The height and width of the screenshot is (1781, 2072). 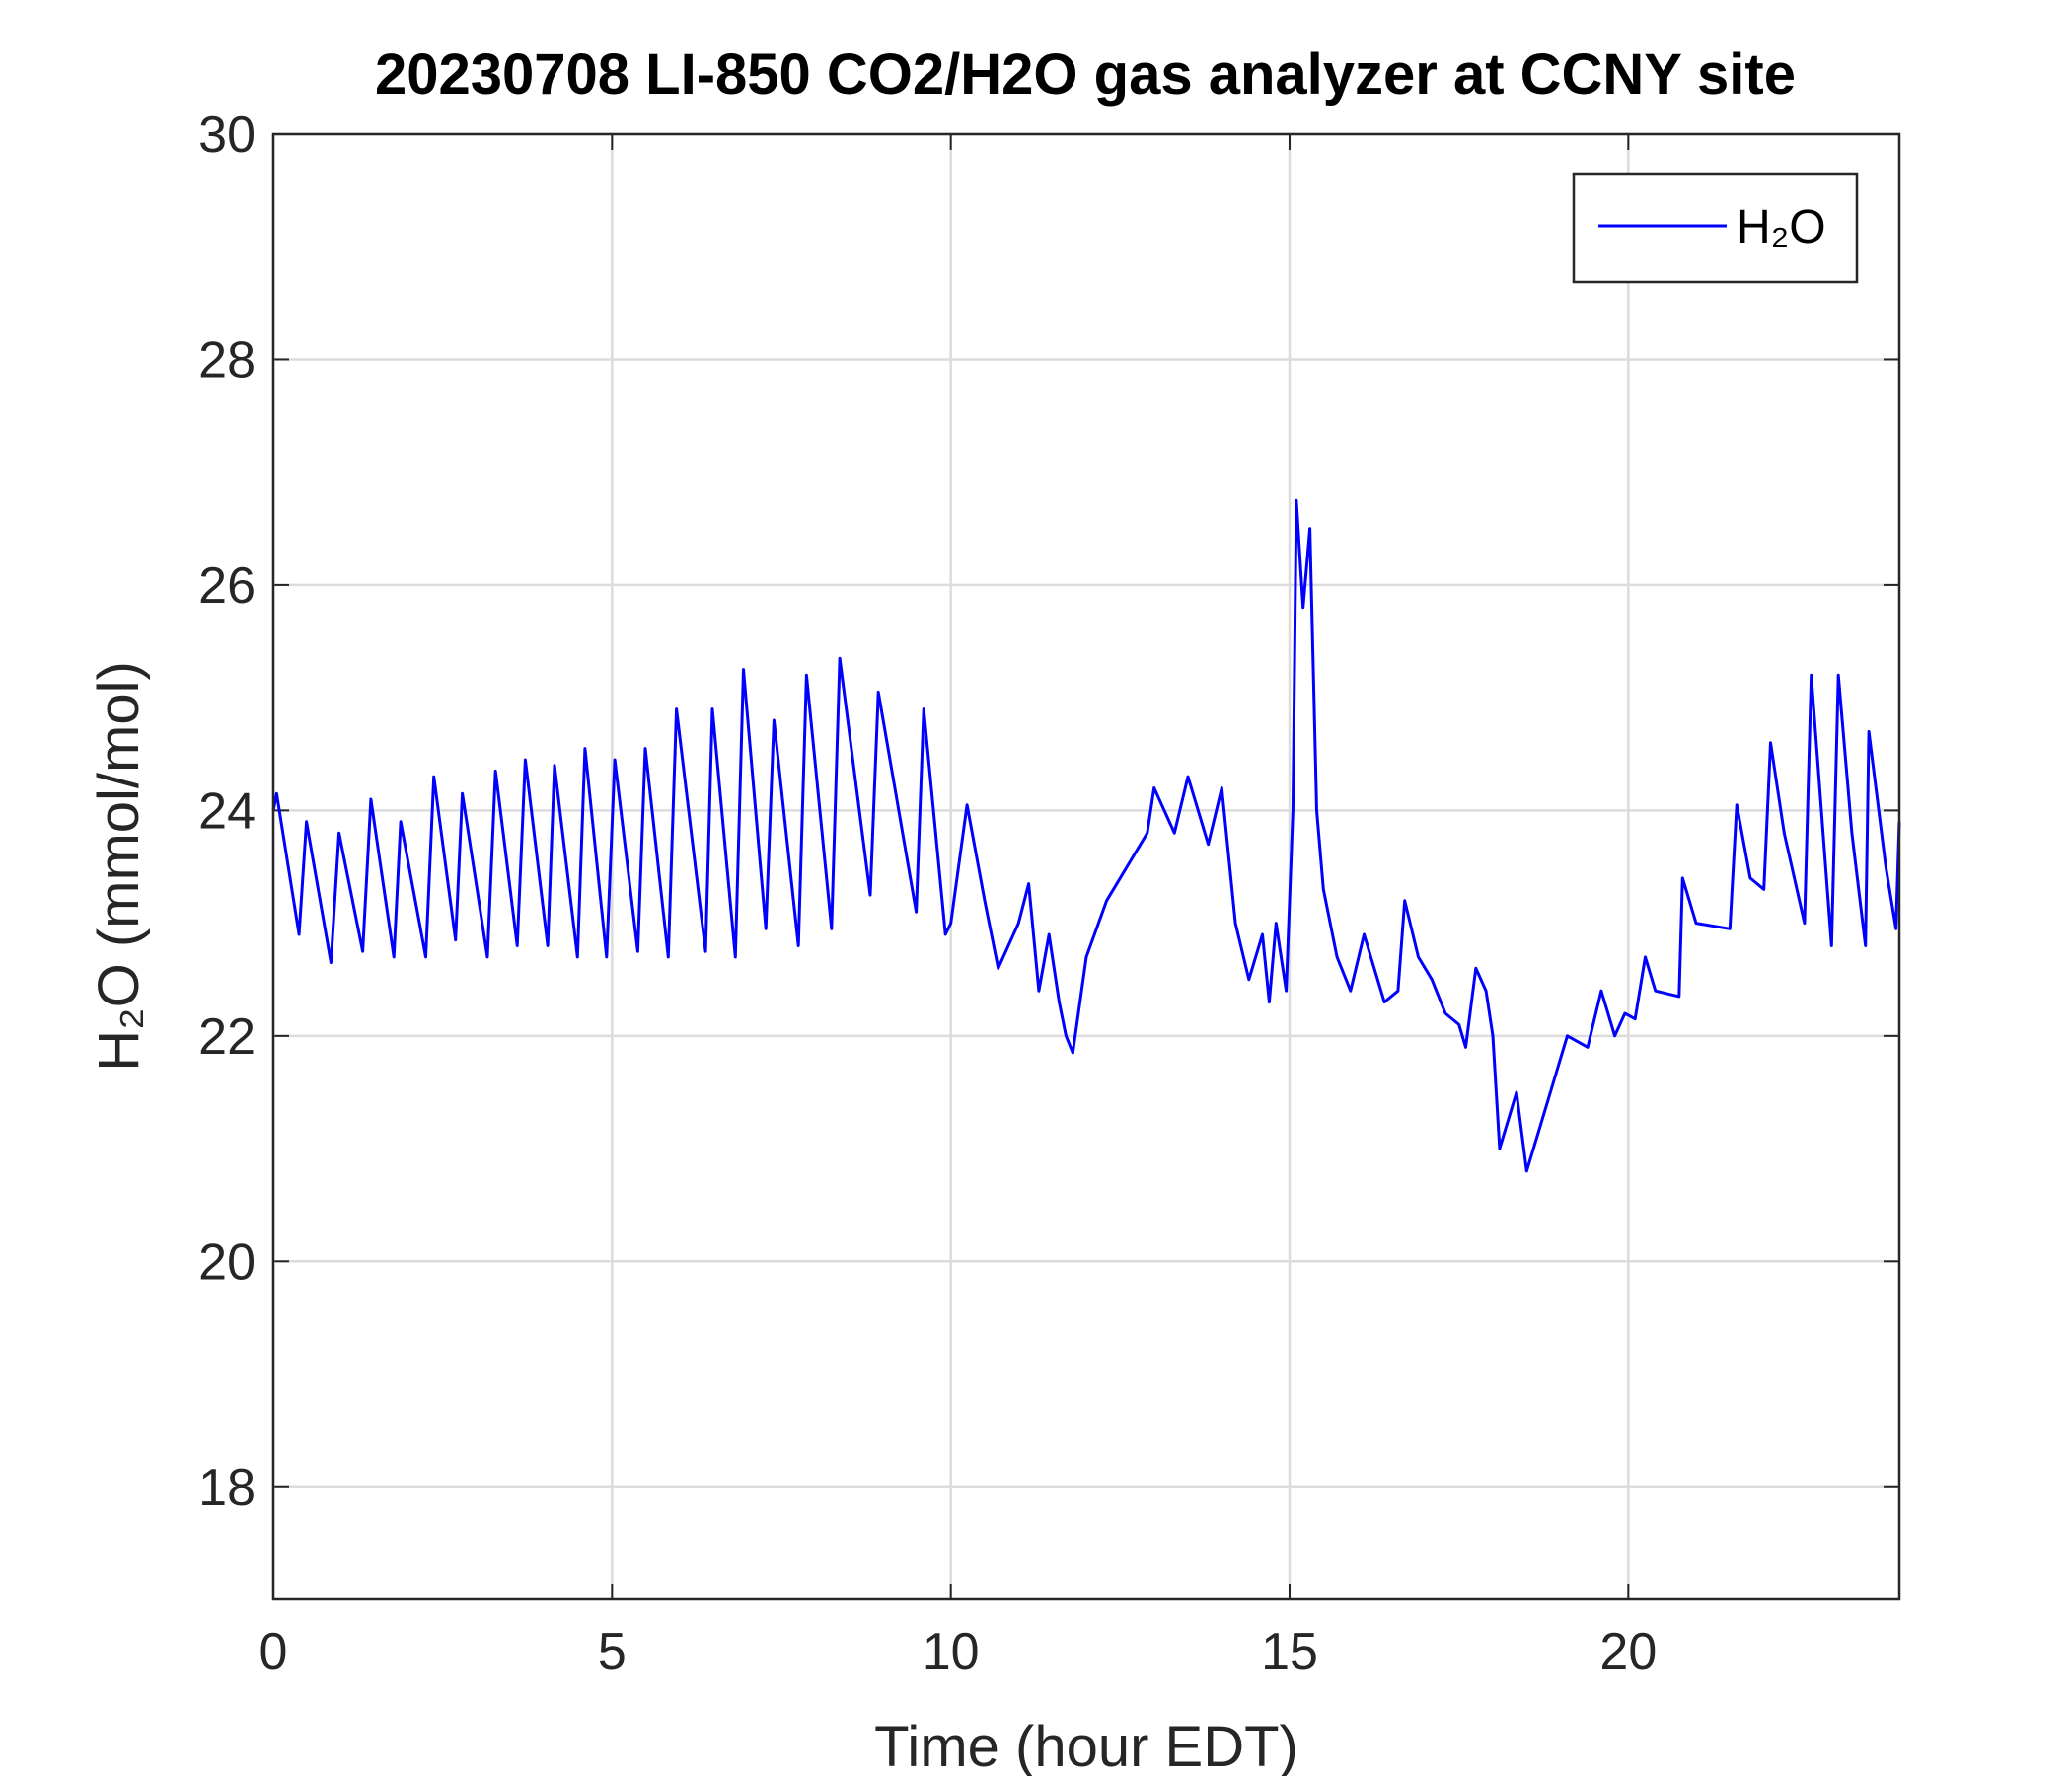 What do you see at coordinates (1290, 1651) in the screenshot?
I see `x-tick-label: 15` at bounding box center [1290, 1651].